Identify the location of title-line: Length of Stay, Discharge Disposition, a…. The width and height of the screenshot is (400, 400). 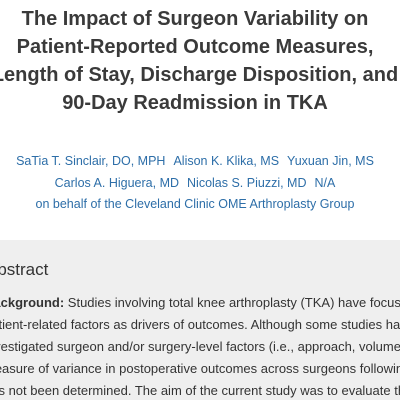
(199, 75).